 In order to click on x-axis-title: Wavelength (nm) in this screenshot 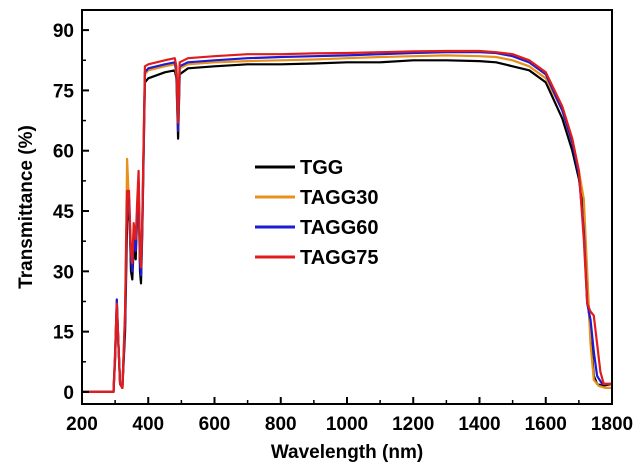, I will do `click(347, 452)`.